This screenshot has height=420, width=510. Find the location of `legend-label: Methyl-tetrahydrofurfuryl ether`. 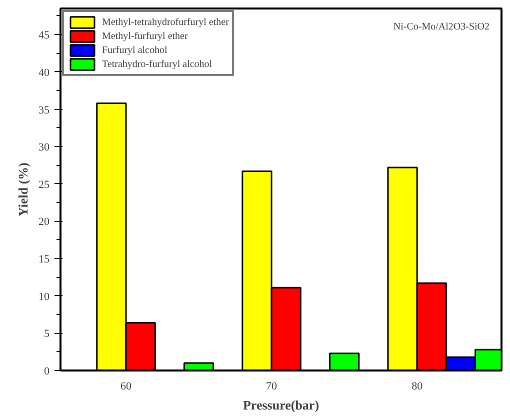

legend-label: Methyl-tetrahydrofurfuryl ether is located at coordinates (165, 22).